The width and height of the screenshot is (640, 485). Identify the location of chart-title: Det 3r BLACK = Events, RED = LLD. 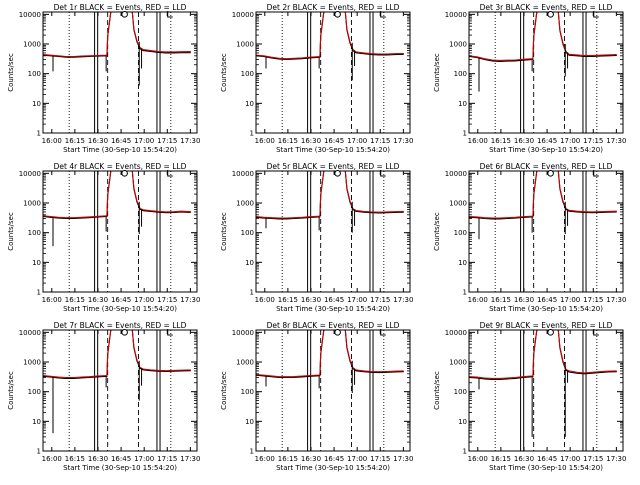
(546, 7).